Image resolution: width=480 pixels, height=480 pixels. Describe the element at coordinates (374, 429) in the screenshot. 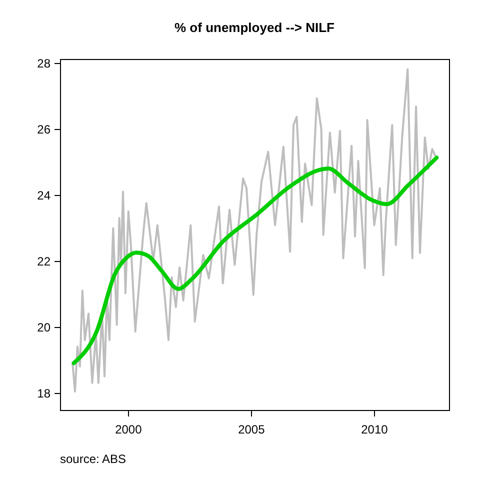

I see `x-tick-label: 2010` at that location.